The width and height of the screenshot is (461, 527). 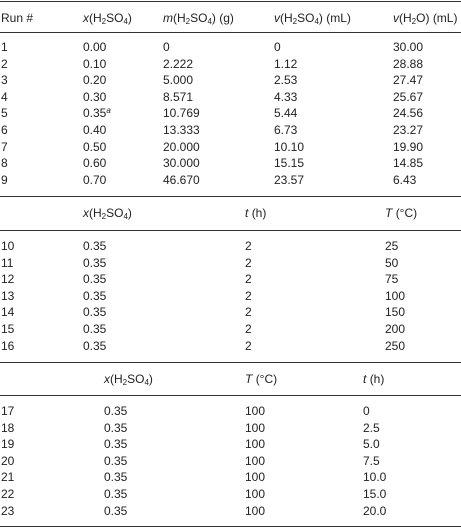 What do you see at coordinates (277, 18) in the screenshot?
I see `symbol: v` at bounding box center [277, 18].